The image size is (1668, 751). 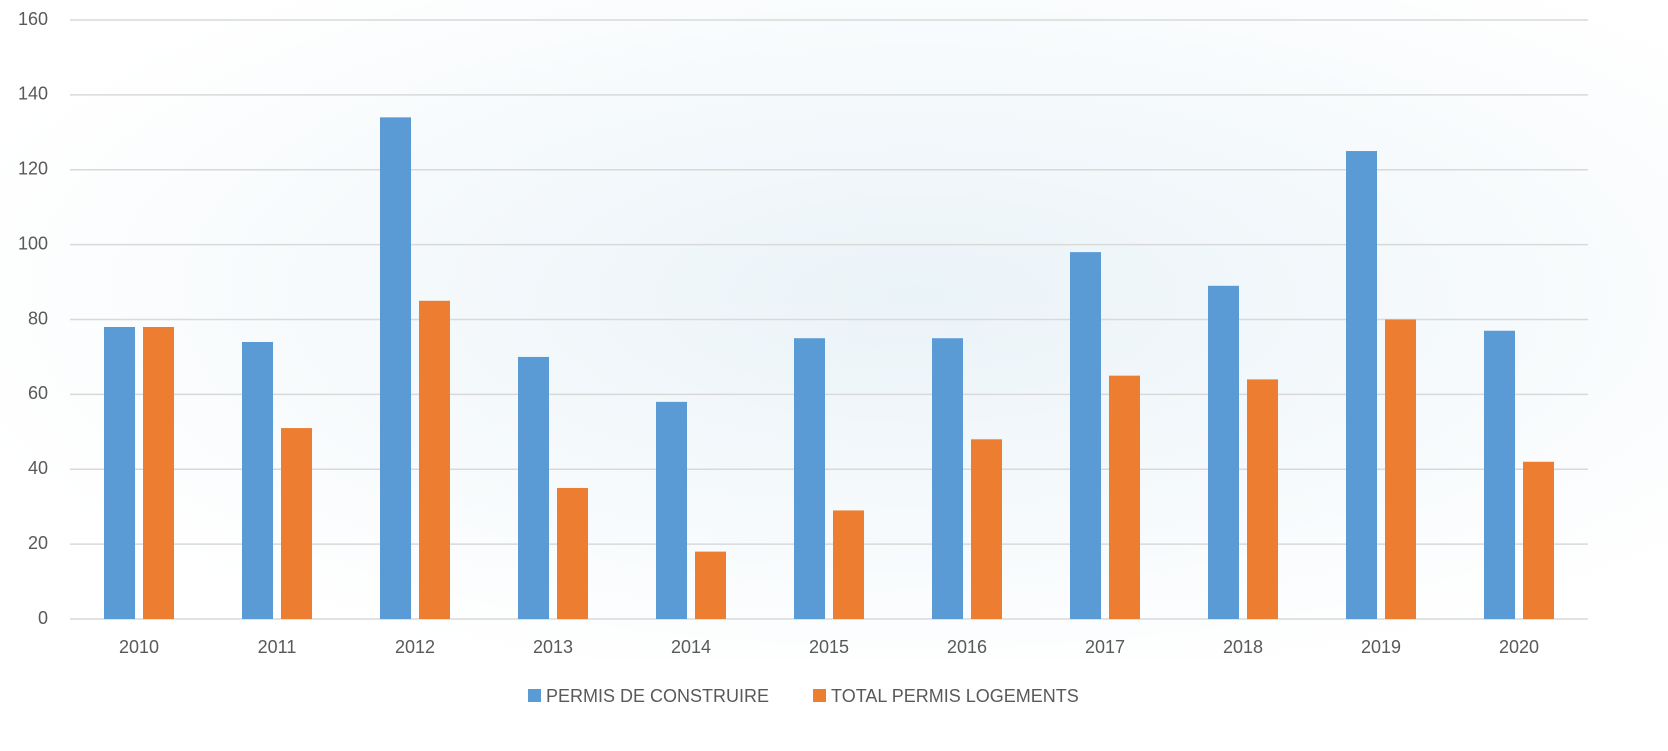 What do you see at coordinates (955, 696) in the screenshot?
I see `legend-label: TOTAL PERMIS LOGEMENTS` at bounding box center [955, 696].